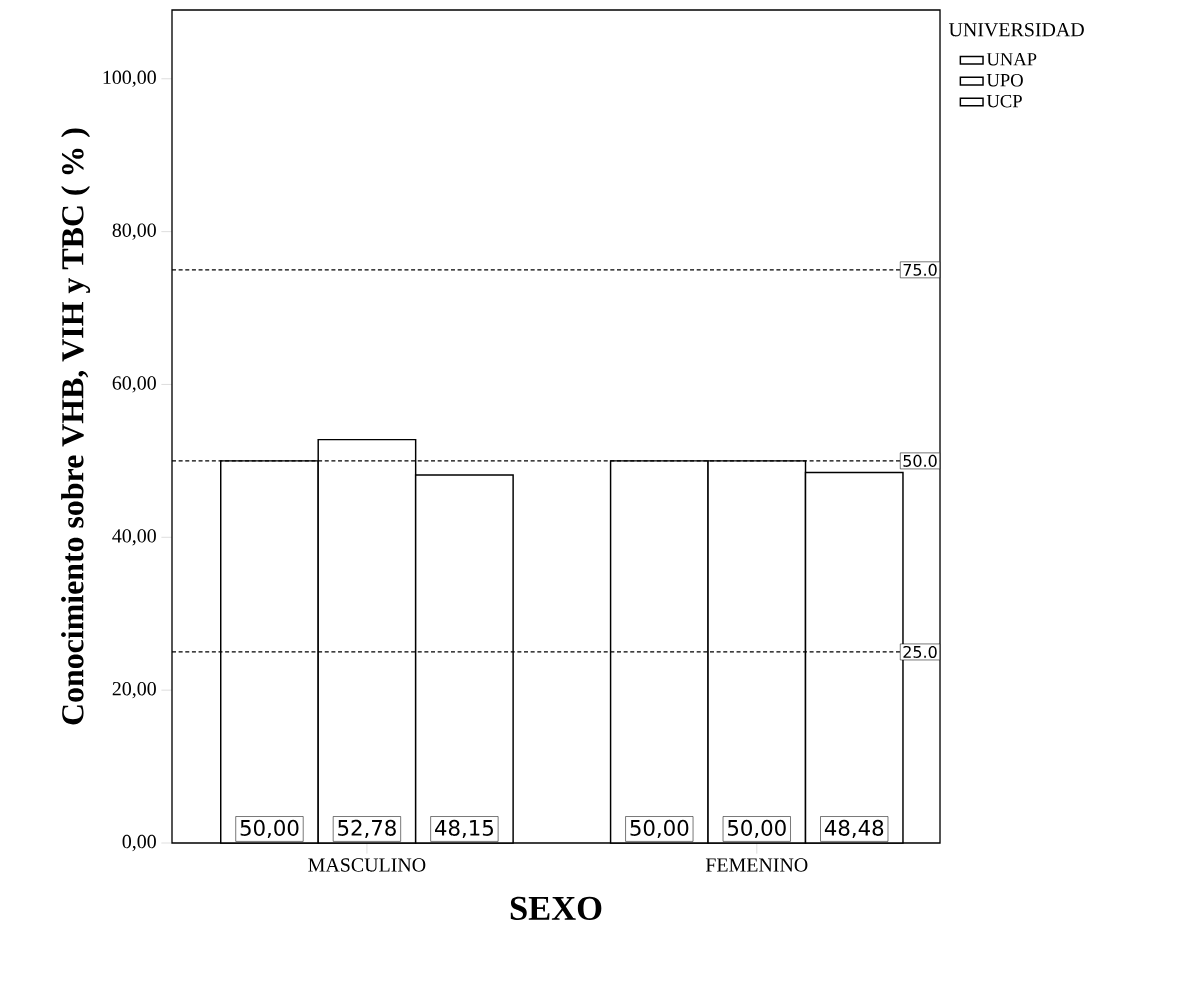 This screenshot has height=989, width=1185. What do you see at coordinates (129, 78) in the screenshot?
I see `y-tick-label: 100,00` at bounding box center [129, 78].